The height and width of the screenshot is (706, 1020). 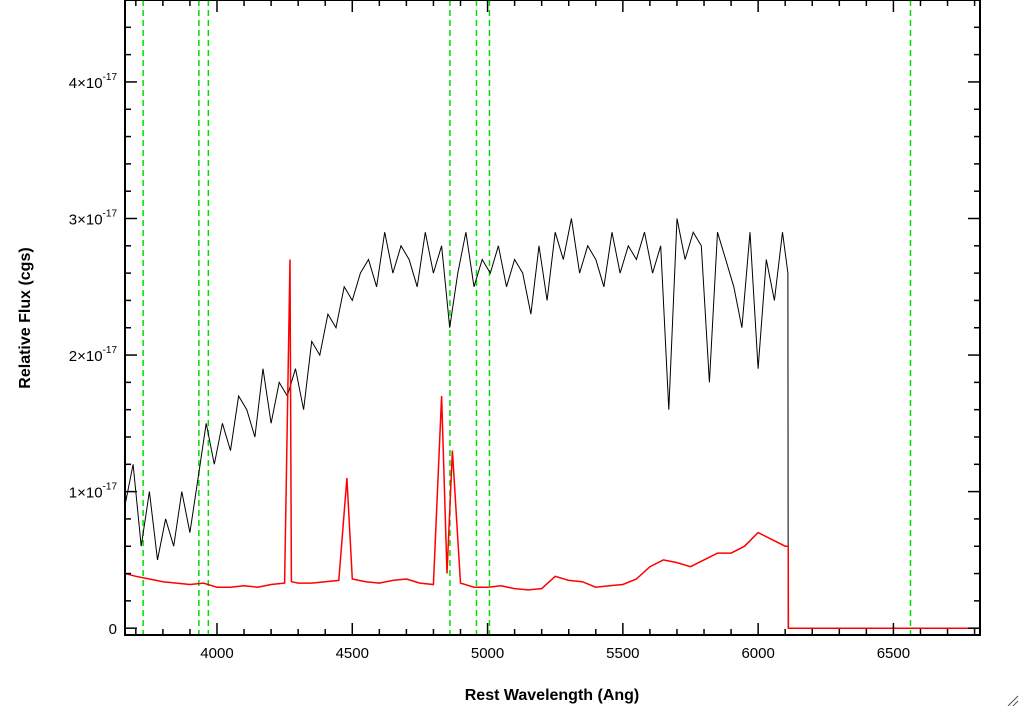 I want to click on y-tick-label: 3×10⁻¹⁷, so click(x=93, y=218).